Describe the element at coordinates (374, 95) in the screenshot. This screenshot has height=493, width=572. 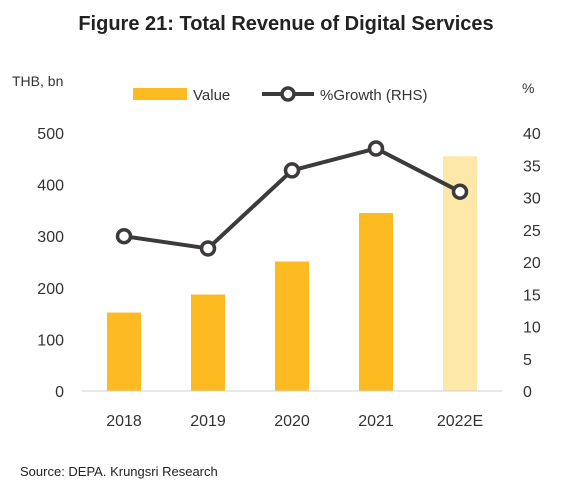
I see `legend-growth-label: %Growth (RHS)` at that location.